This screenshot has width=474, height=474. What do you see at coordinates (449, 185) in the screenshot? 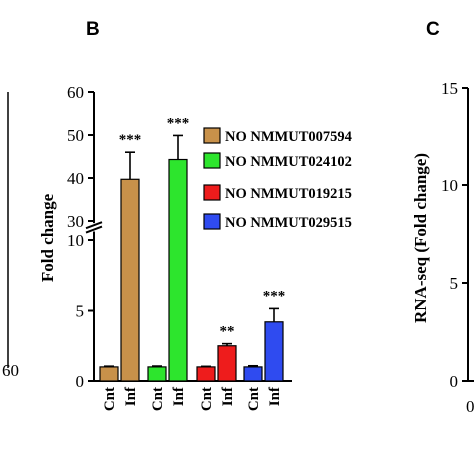
I see `rna-seq-tick-label: 10` at bounding box center [449, 185].